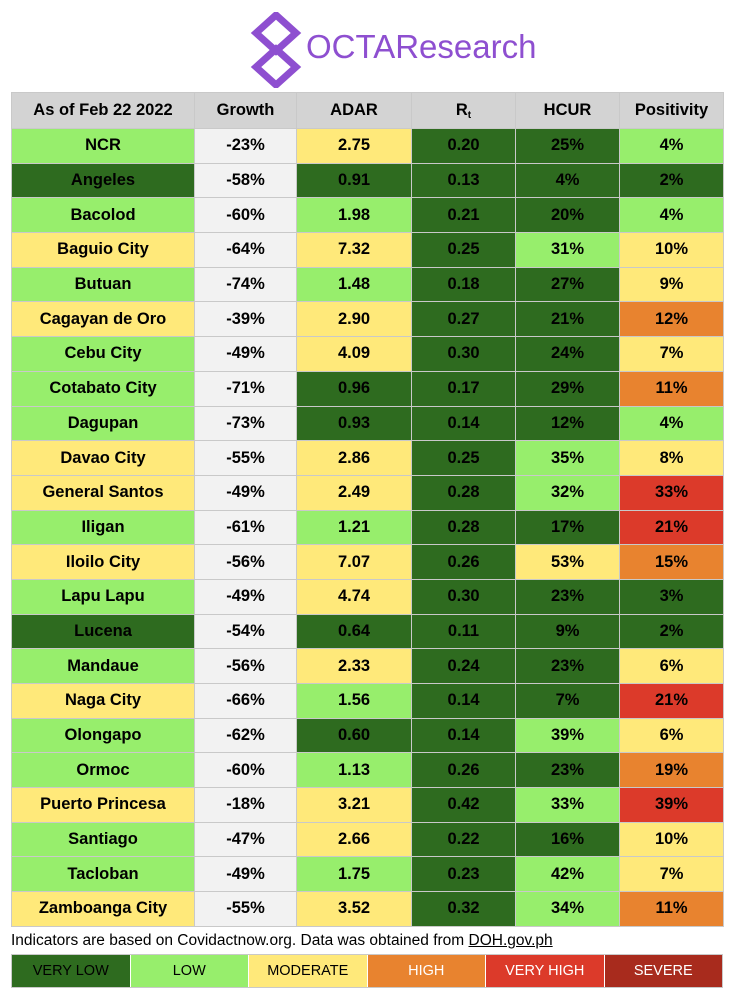 The height and width of the screenshot is (1000, 735). Describe the element at coordinates (354, 146) in the screenshot. I see `adar-cell: 2.75` at that location.